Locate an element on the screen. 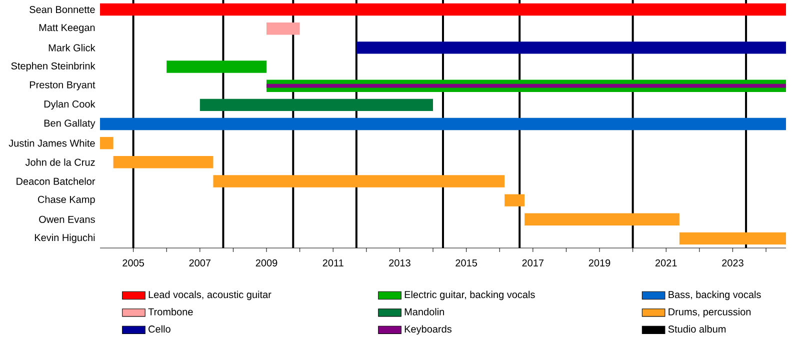  y-tick-label: John de la Cruz is located at coordinates (60, 162).